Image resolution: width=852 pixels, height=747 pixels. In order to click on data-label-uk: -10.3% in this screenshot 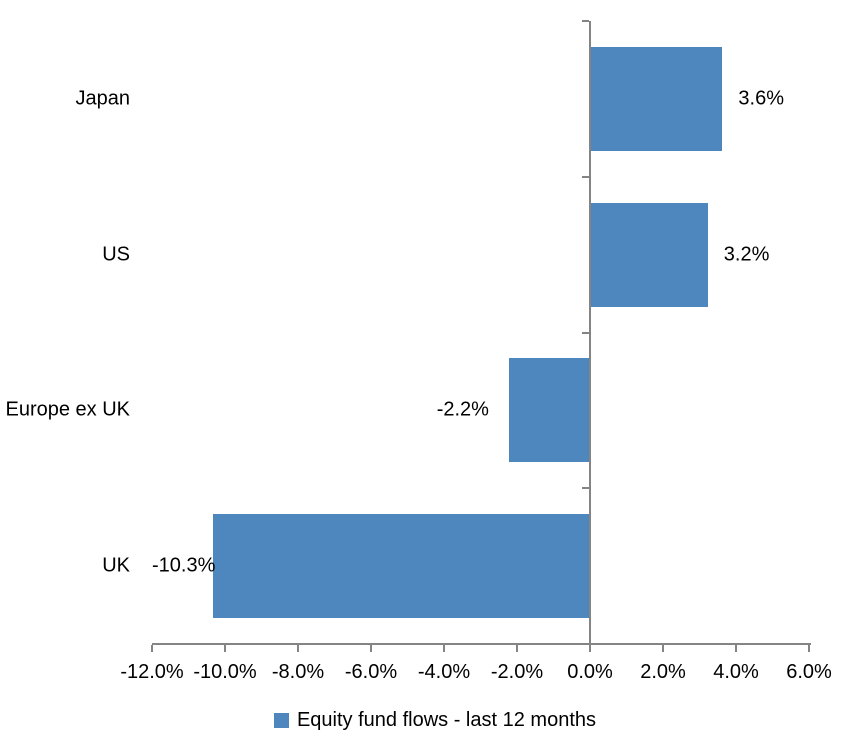, I will do `click(184, 565)`.